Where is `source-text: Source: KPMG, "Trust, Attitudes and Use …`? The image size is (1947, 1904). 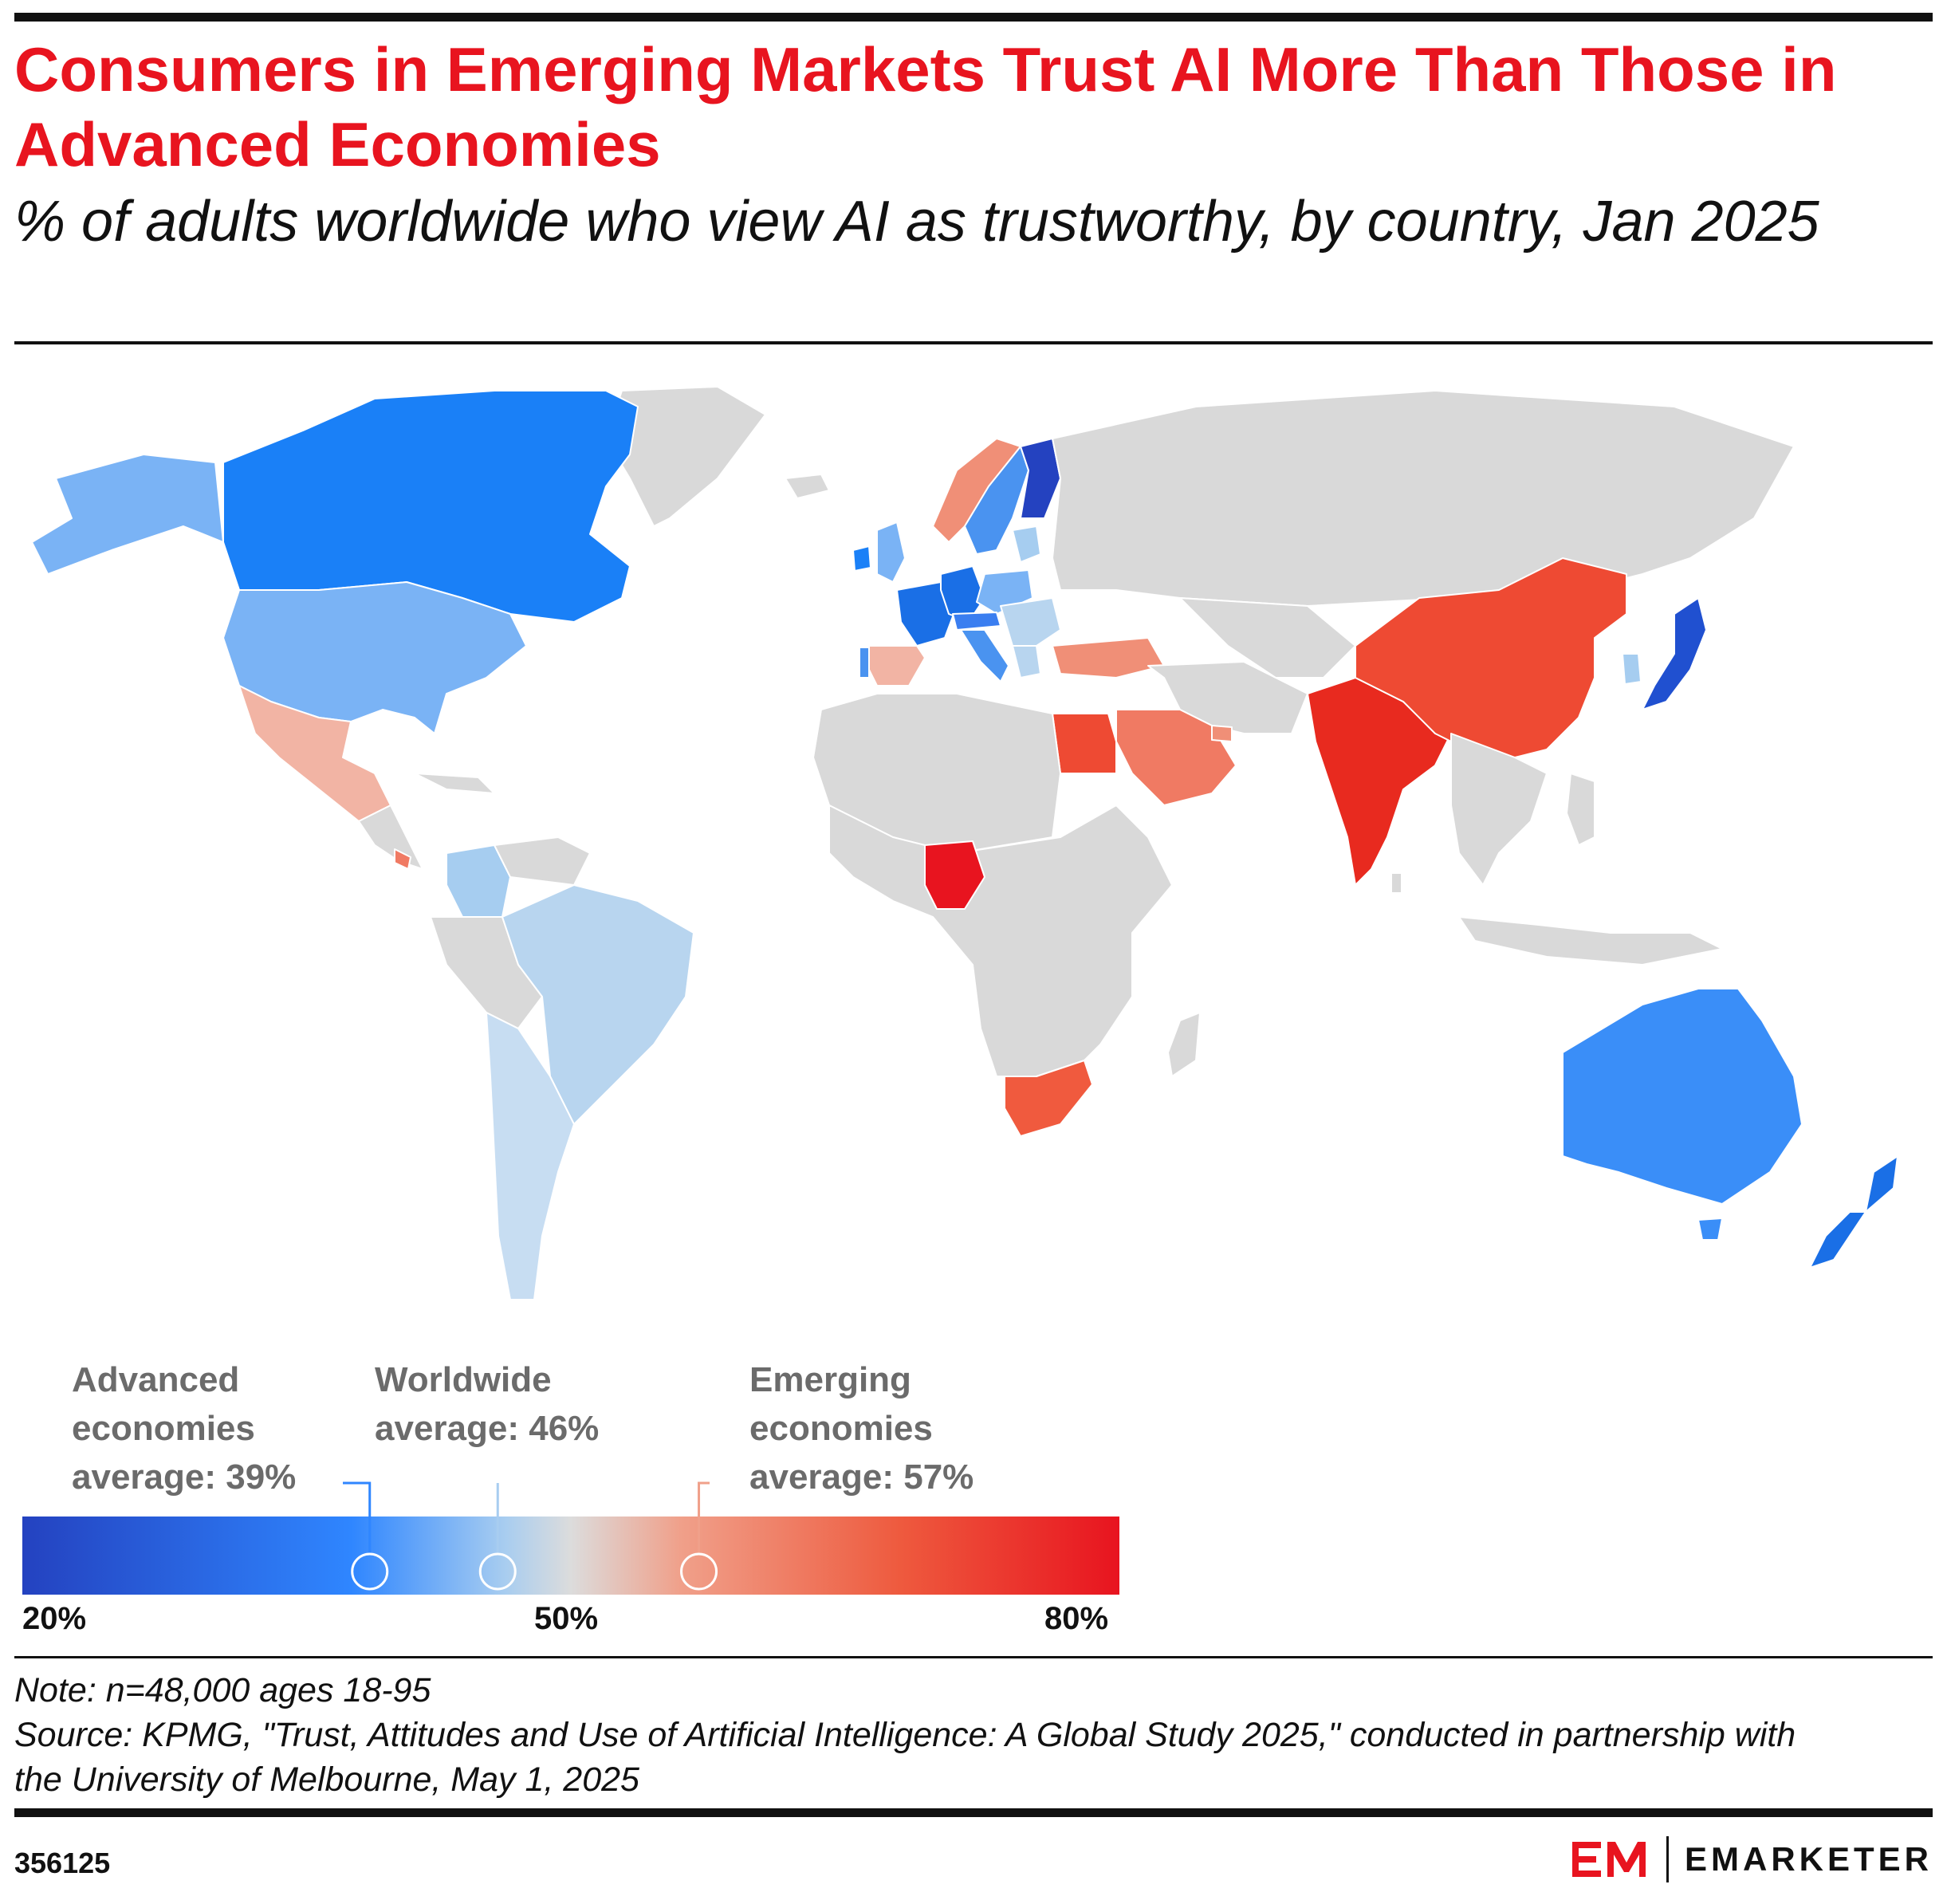
source-text: Source: KPMG, "Trust, Attitudes and Use … is located at coordinates (905, 1757).